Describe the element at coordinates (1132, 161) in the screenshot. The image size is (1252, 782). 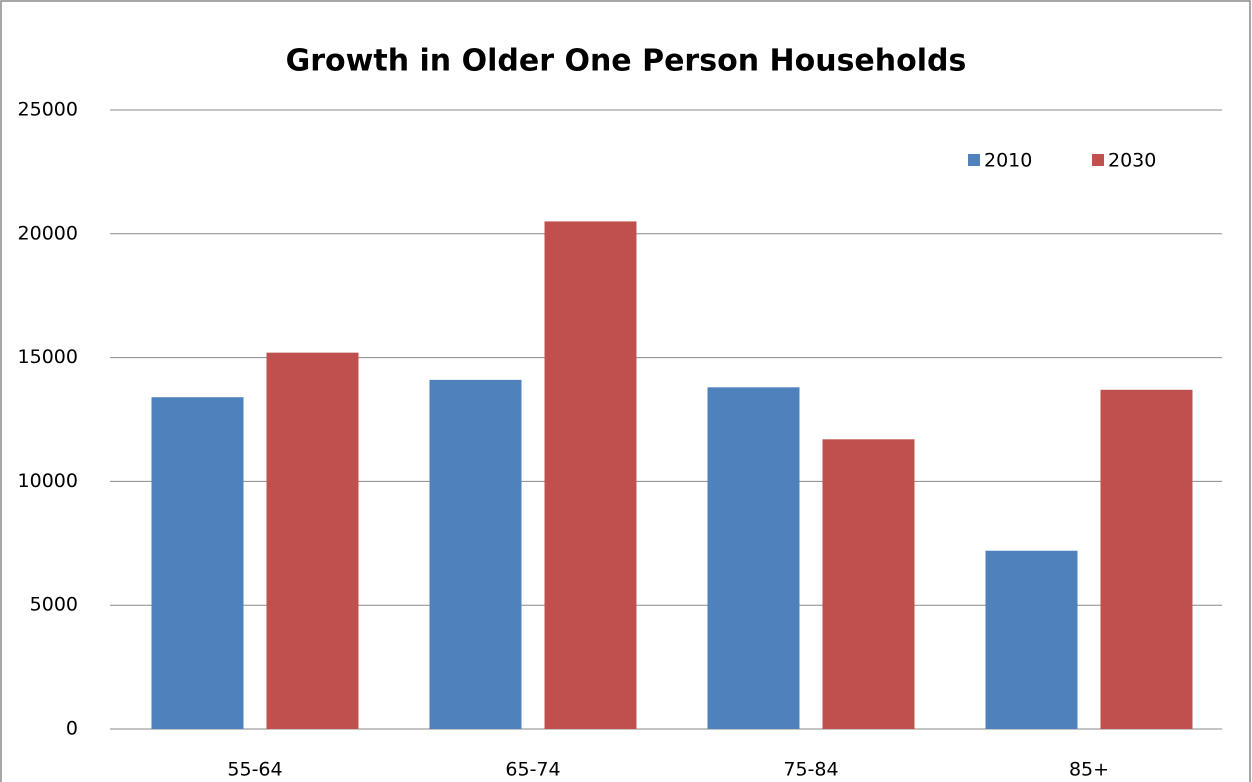
I see `legend-label: 2030` at that location.